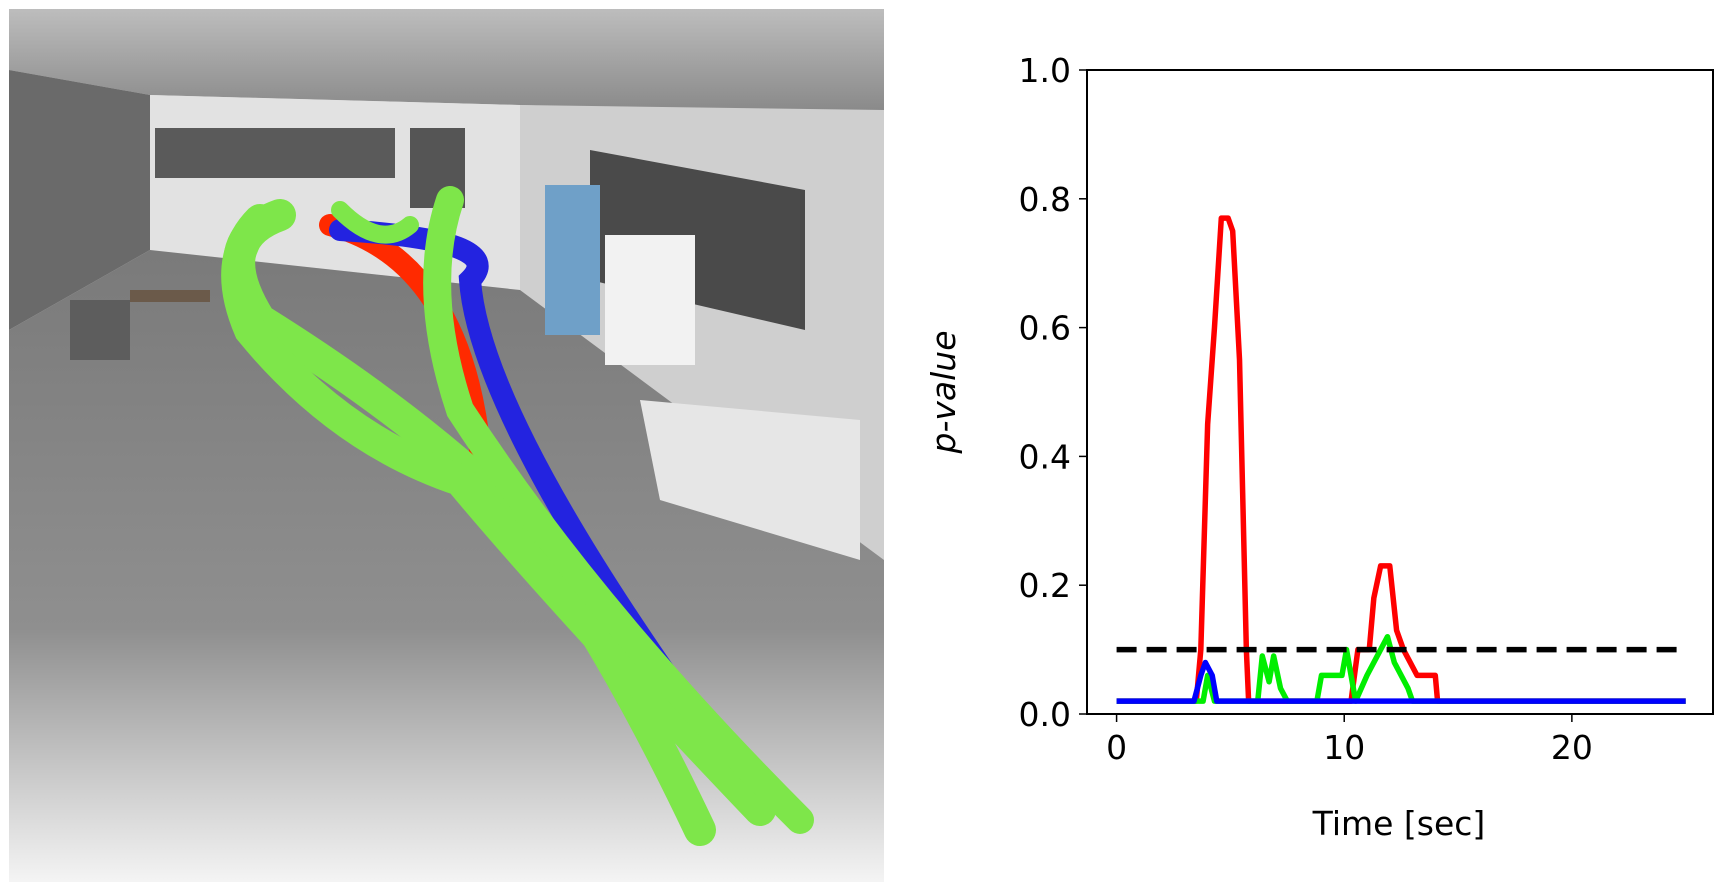  What do you see at coordinates (1045, 70) in the screenshot?
I see `y-tick-label: 1.0` at bounding box center [1045, 70].